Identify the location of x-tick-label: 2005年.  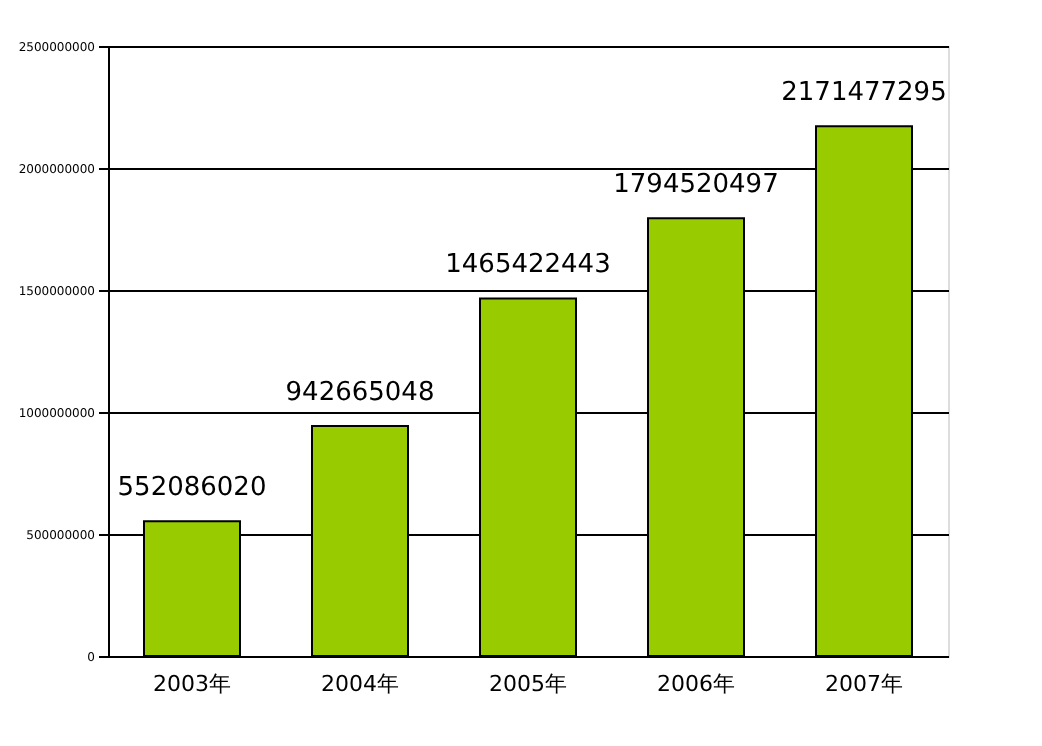
(528, 684).